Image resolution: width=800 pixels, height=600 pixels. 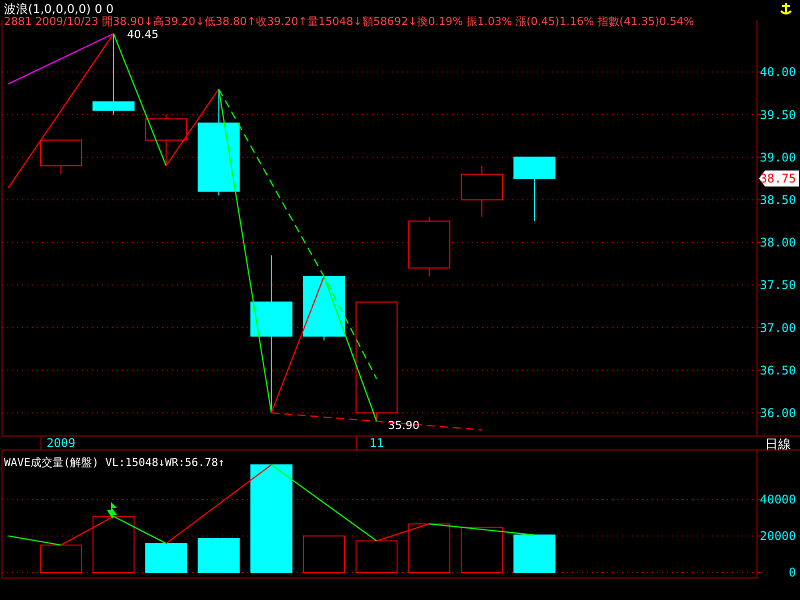 What do you see at coordinates (351, 21) in the screenshot?
I see `chart-subtitle: 2881 2009/10/23 開38.90↓高39.20↓低38.80↑收39.20↑量15048↓額58692↓換0.19% 振1.03% 漲(0.45)1.16% 指數(41.35)0.54%` at bounding box center [351, 21].